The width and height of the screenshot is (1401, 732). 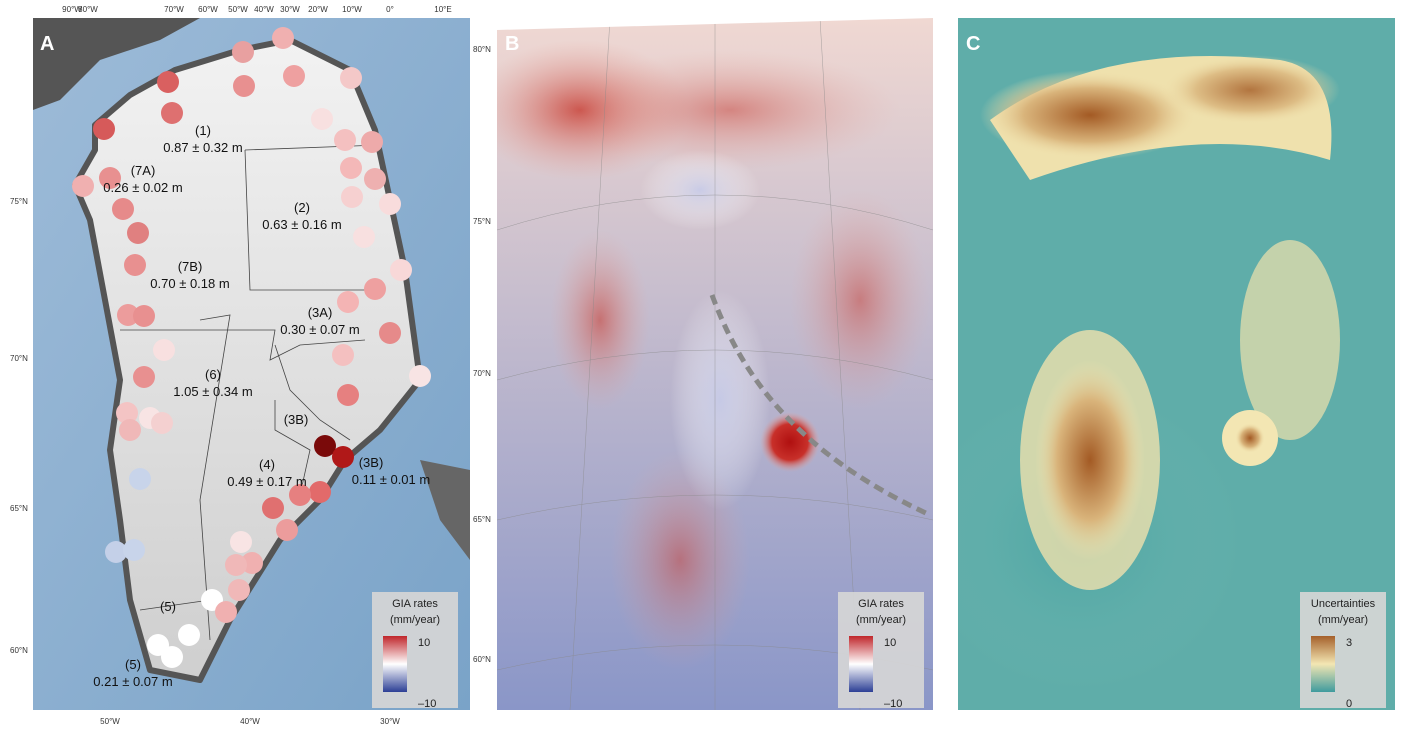 I want to click on lon-label: 60°W, so click(x=208, y=9).